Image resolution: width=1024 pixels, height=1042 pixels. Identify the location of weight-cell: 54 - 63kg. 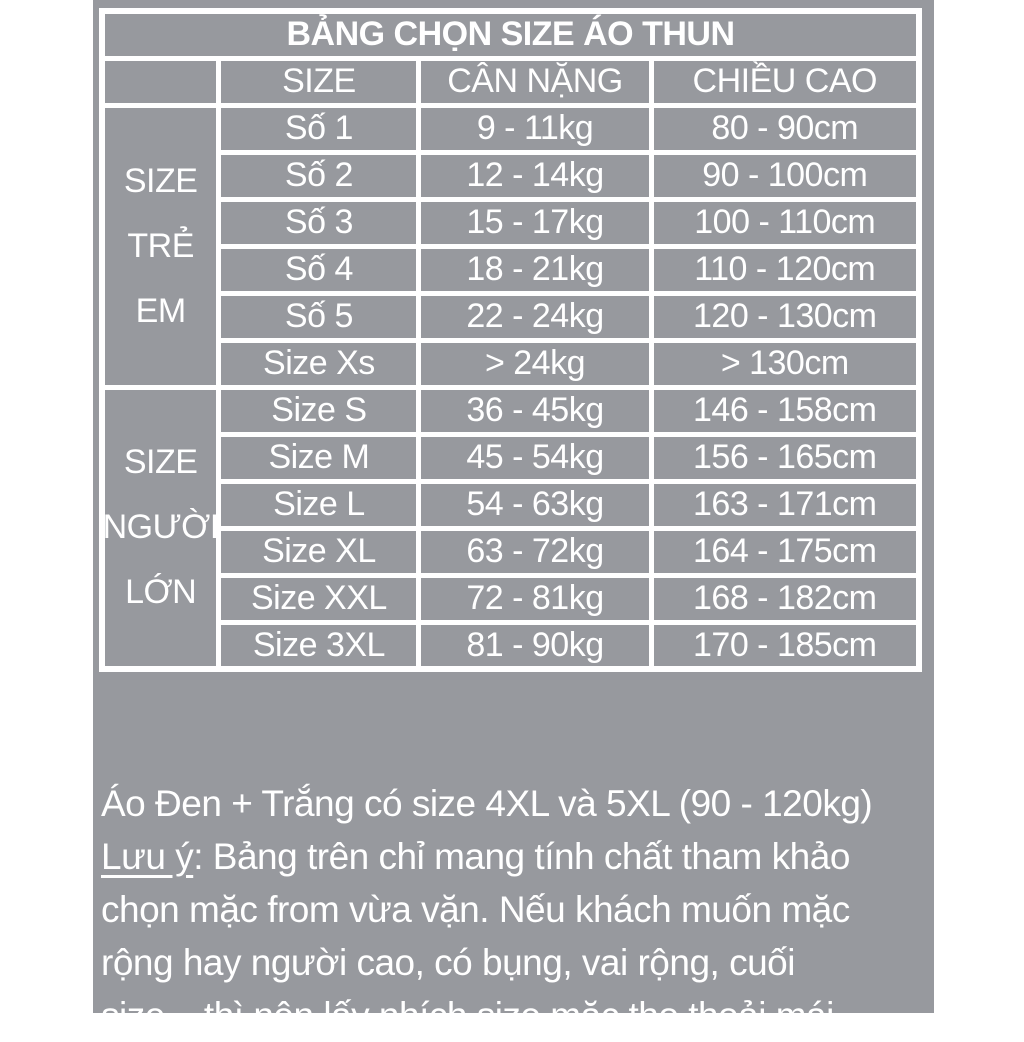
(535, 504).